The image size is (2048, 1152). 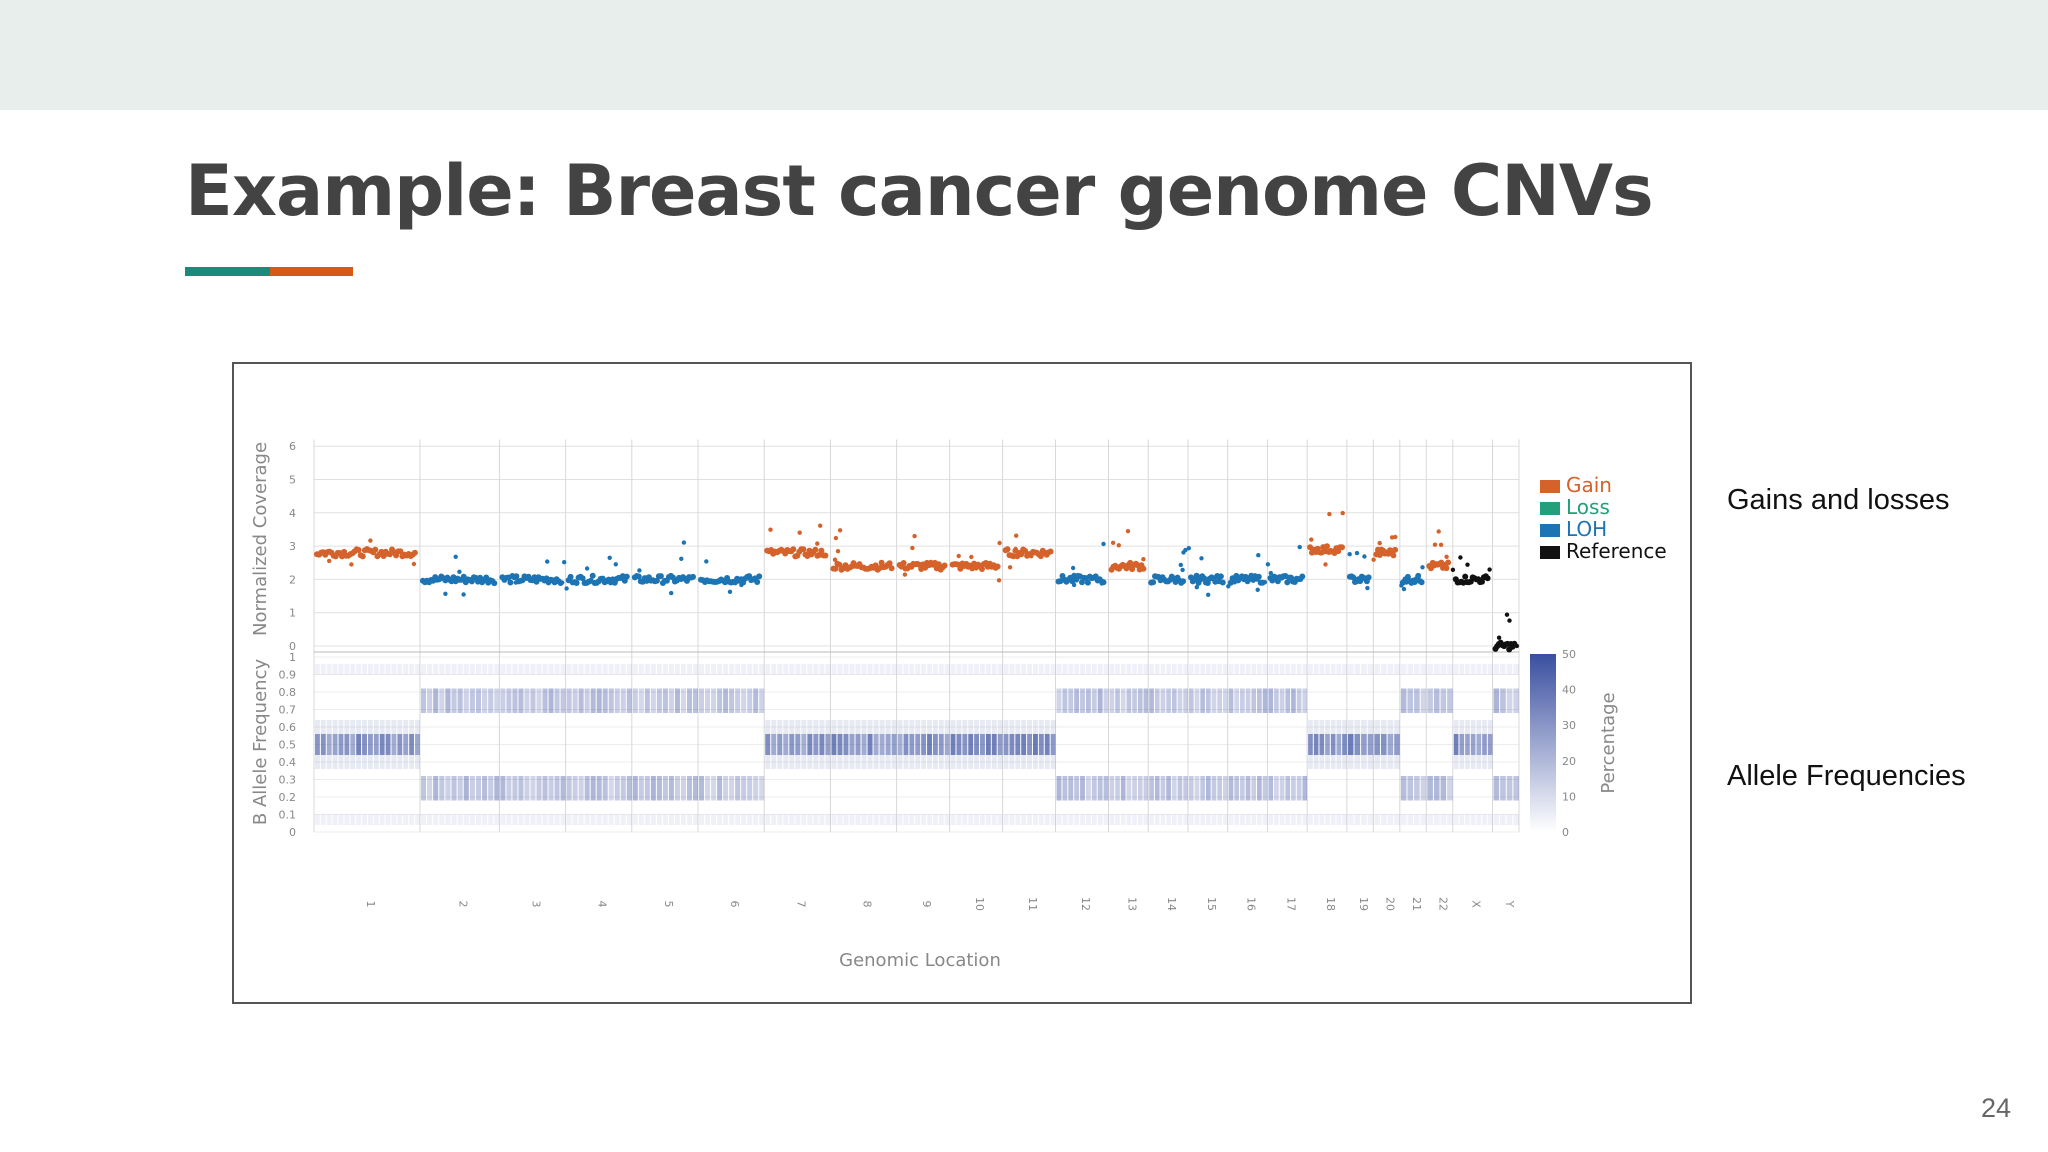 What do you see at coordinates (1363, 904) in the screenshot?
I see `chromosome-label: 19` at bounding box center [1363, 904].